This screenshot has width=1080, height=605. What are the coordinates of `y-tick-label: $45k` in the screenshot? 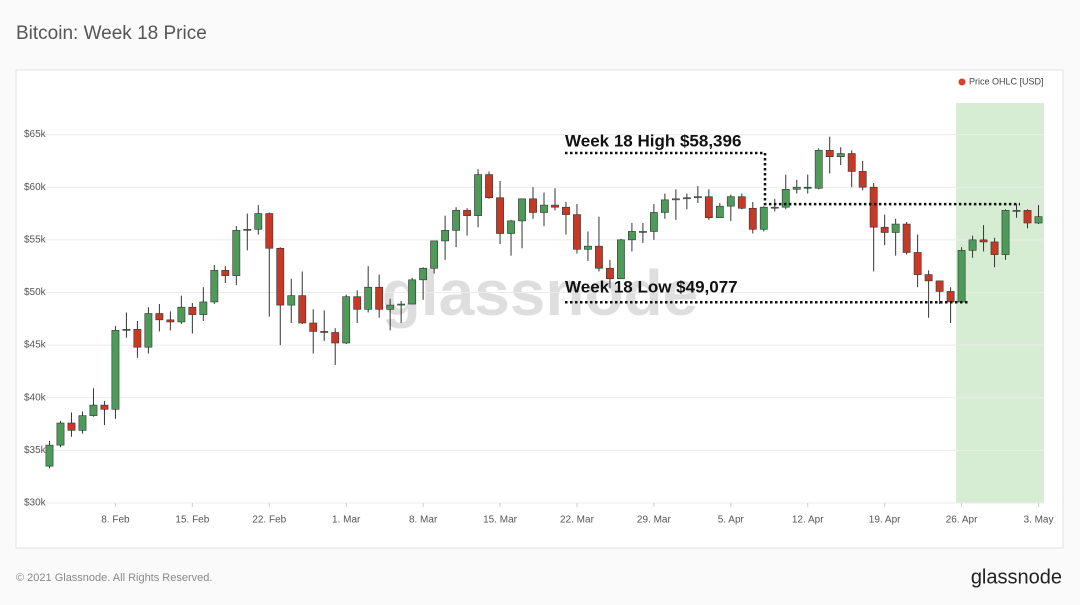 It's located at (35, 345).